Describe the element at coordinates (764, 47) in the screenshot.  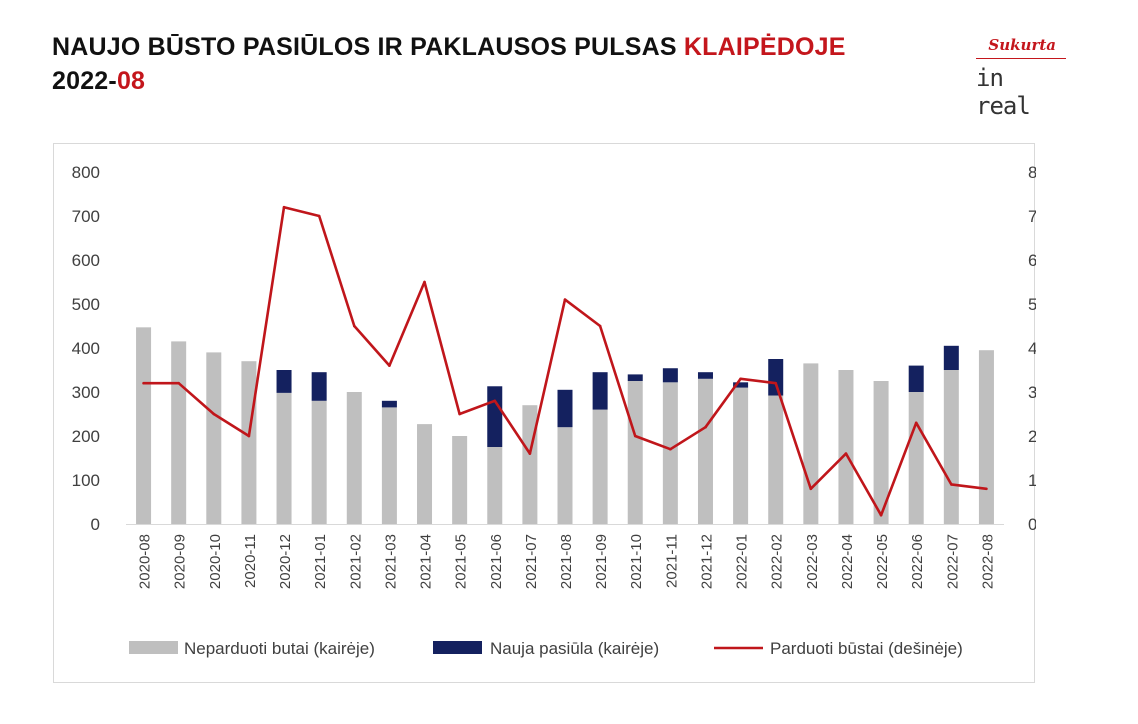
I see `title-city: KLAIPĖDOJE` at that location.